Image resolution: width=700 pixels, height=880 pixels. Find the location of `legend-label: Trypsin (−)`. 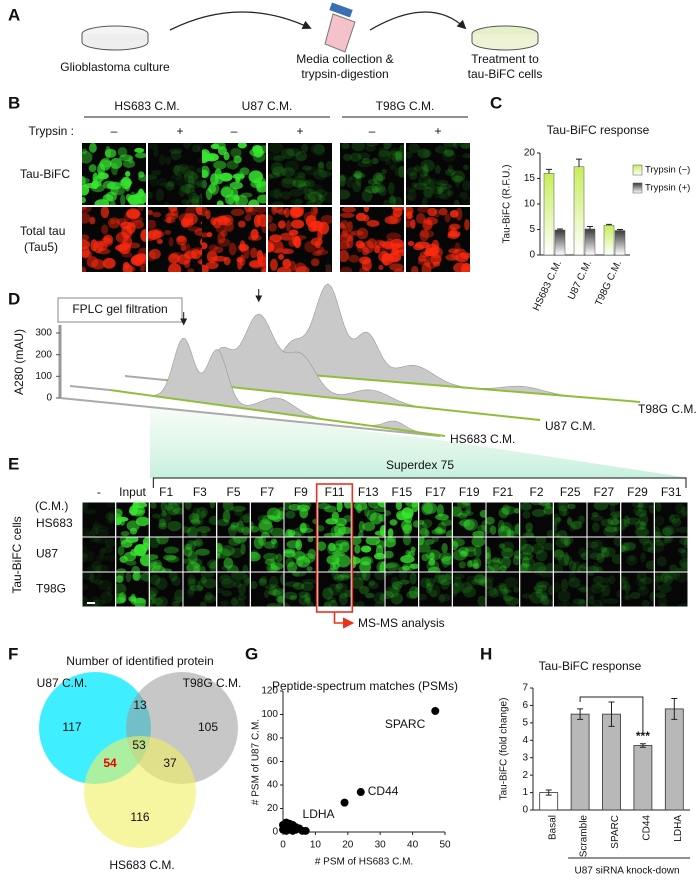

legend-label: Trypsin (−) is located at coordinates (667, 170).